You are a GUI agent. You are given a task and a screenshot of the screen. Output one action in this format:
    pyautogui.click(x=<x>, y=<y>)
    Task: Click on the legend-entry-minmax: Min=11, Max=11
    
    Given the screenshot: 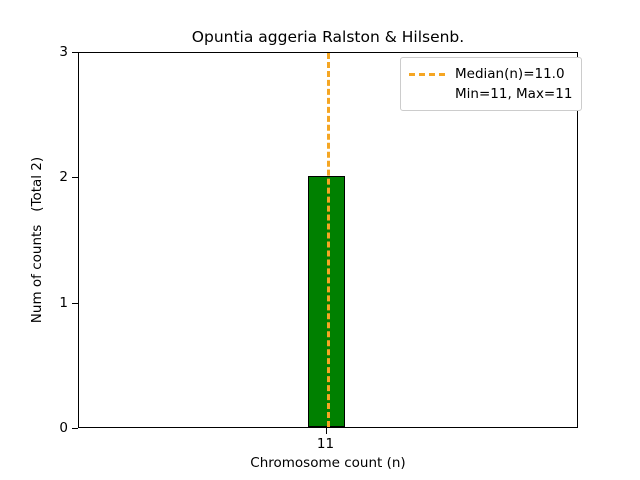 What is the action you would take?
    pyautogui.click(x=490, y=94)
    